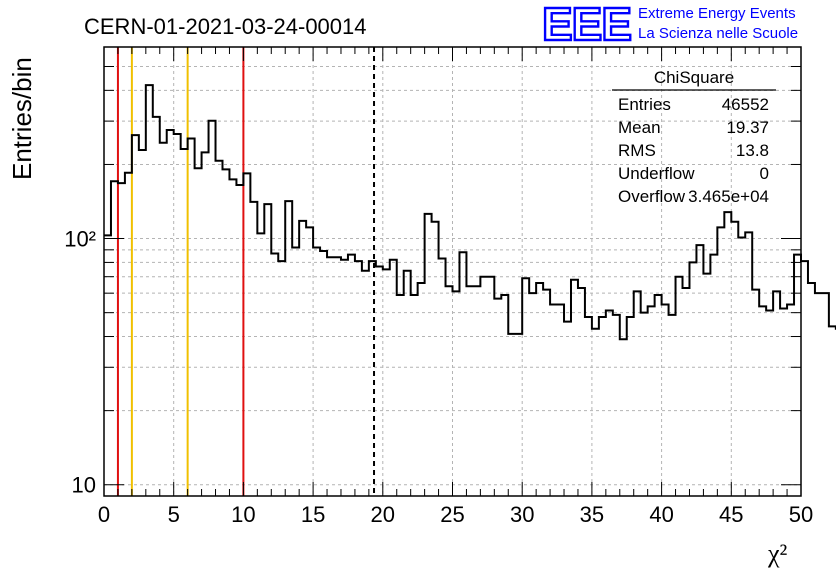  I want to click on x-axis-label: χ², so click(777, 553).